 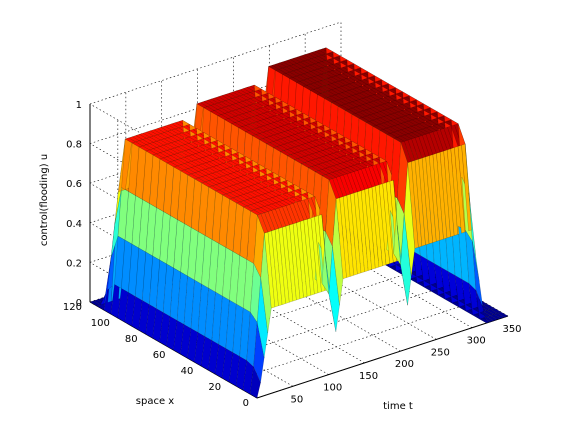 What do you see at coordinates (155, 401) in the screenshot?
I see `y-axis-label: space x` at bounding box center [155, 401].